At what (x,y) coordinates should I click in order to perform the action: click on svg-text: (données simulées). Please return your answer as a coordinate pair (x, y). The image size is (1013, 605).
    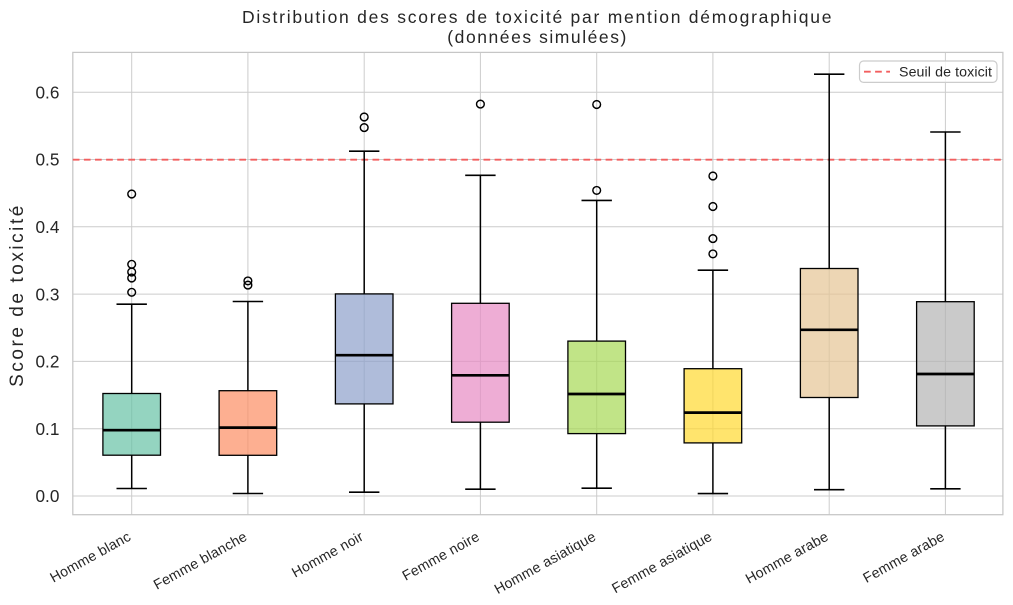
    Looking at the image, I should click on (537, 37).